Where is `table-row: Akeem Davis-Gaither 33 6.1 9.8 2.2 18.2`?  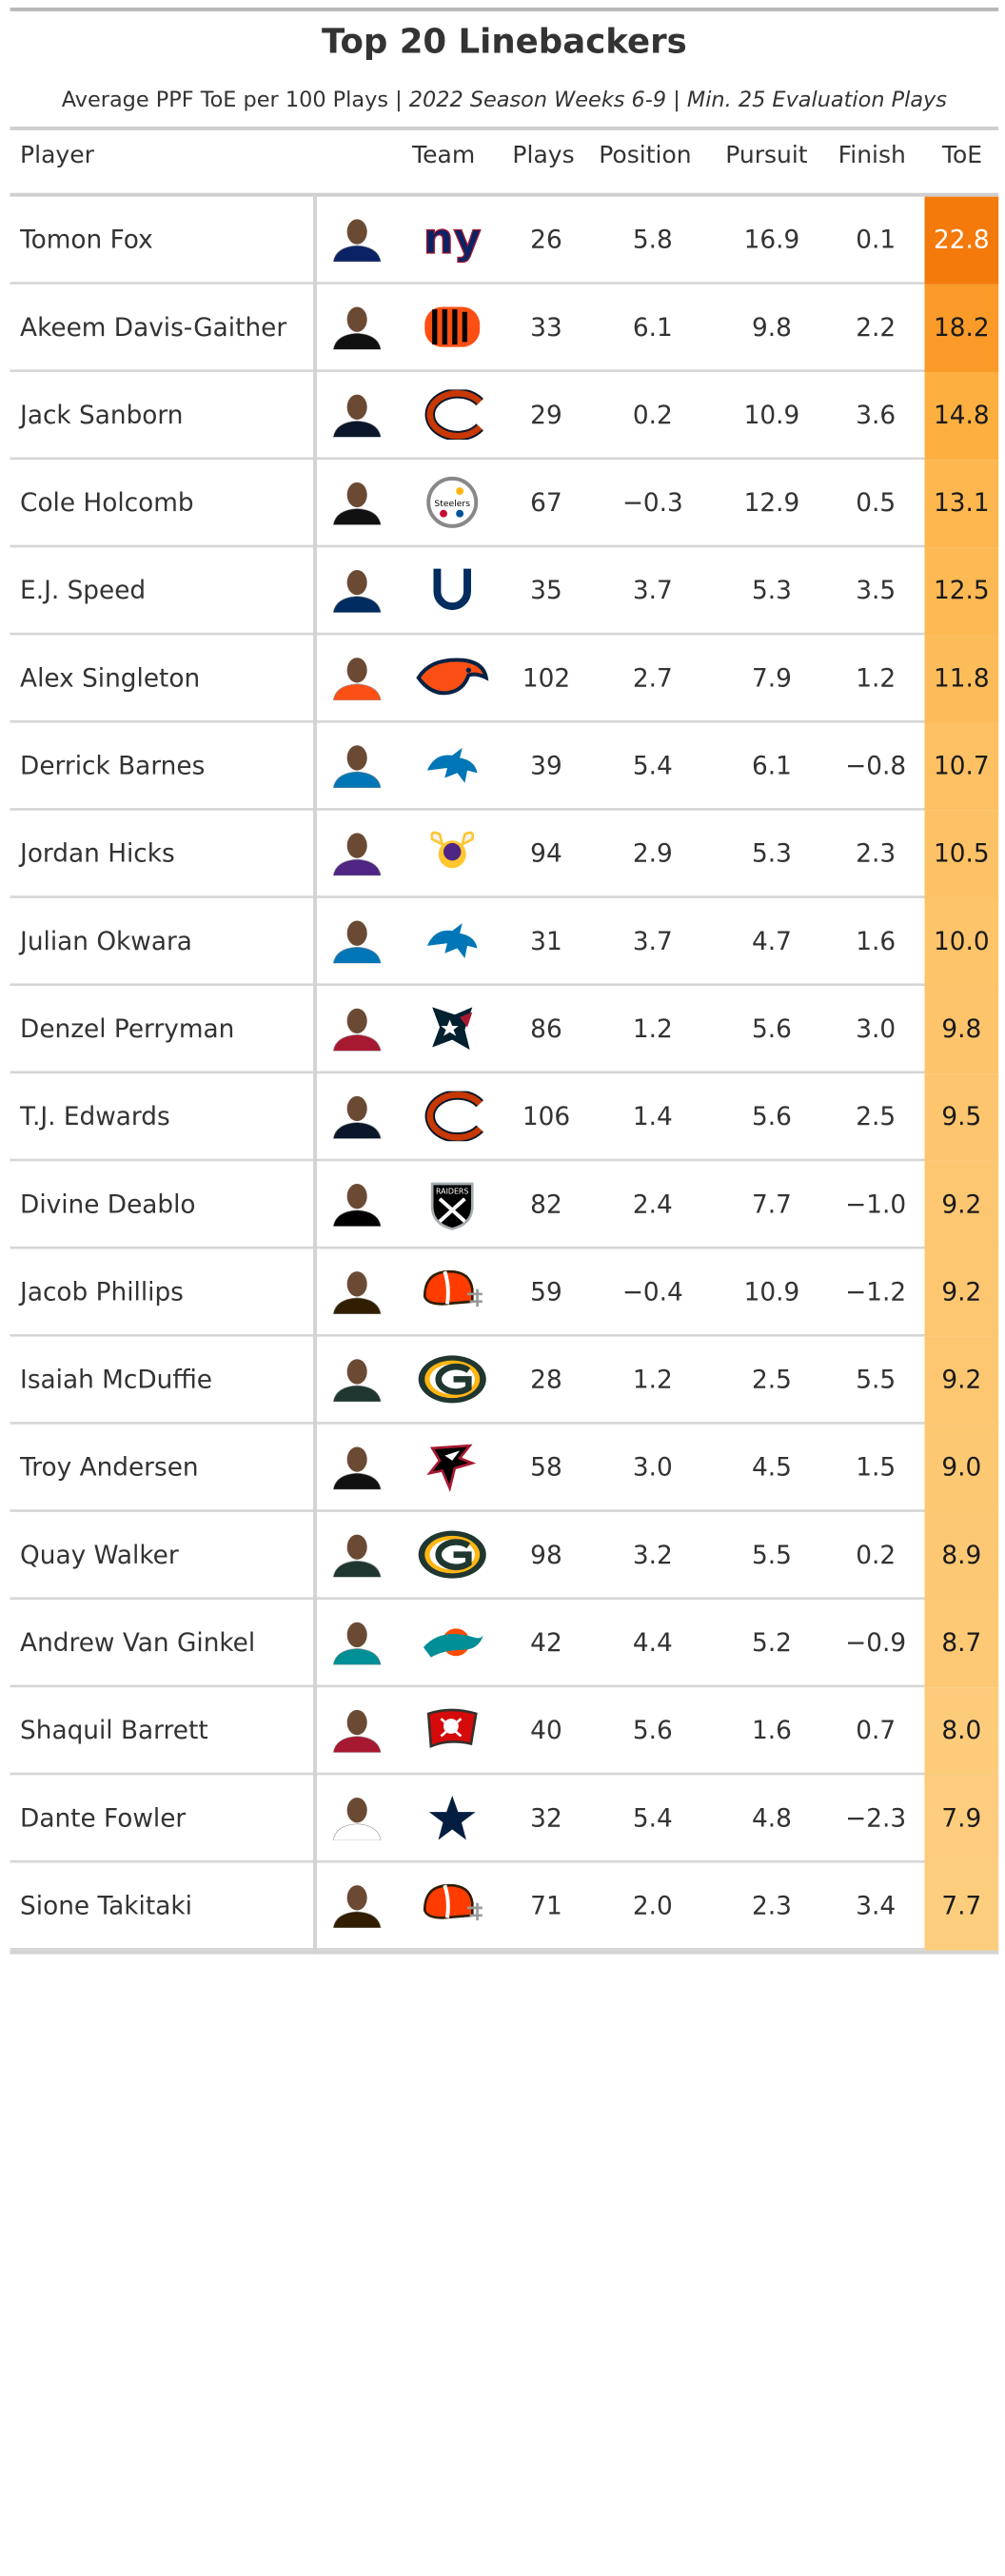 table-row: Akeem Davis-Gaither 33 6.1 9.8 2.2 18.2 is located at coordinates (504, 328).